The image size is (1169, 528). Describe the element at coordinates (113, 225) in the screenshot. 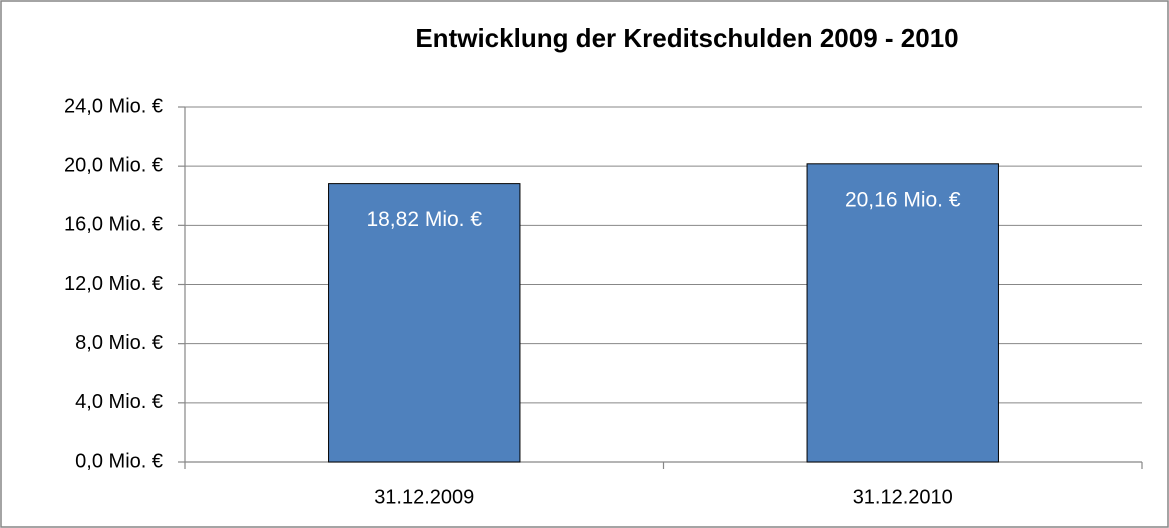

I see `y-tick-label: 16,0 Mio. €` at that location.